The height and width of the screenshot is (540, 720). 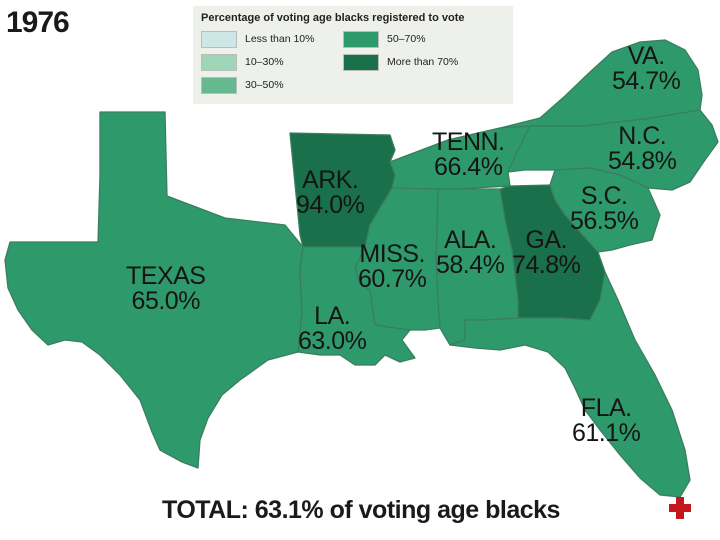 I want to click on label-arkansas: ARK. 94.0%, so click(x=330, y=192).